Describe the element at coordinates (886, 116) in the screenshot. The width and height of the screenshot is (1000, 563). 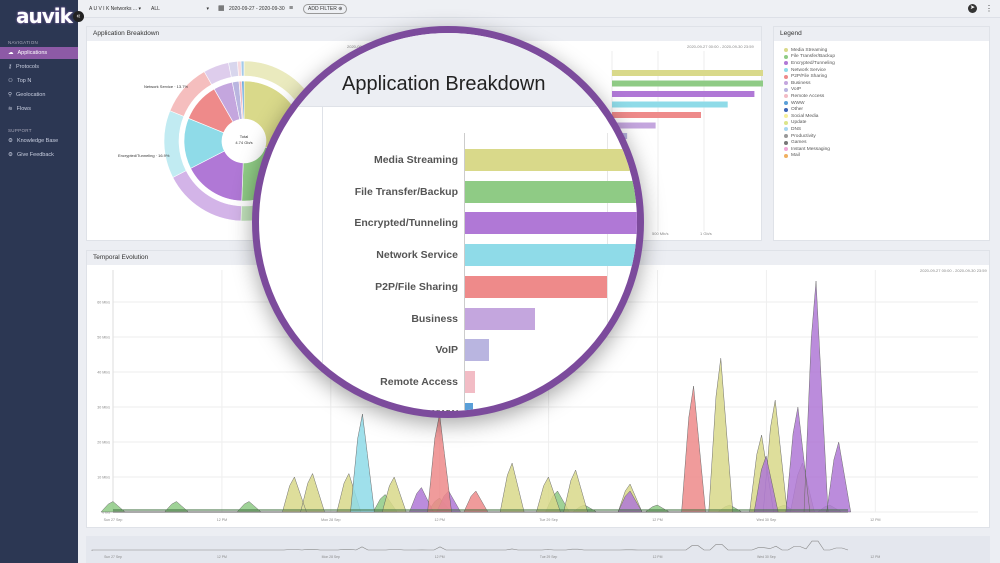
I see `legend-item: Social Media` at that location.